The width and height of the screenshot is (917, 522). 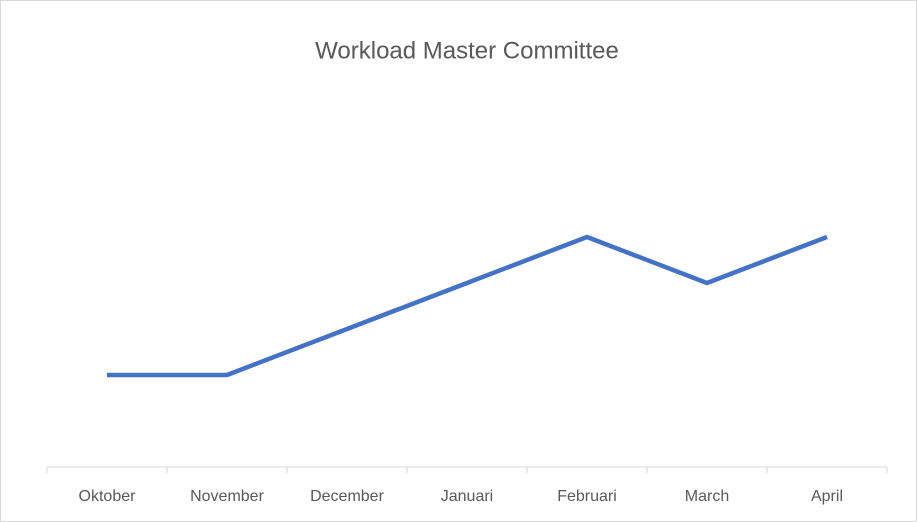 I want to click on x-tick-label: November, so click(x=227, y=496).